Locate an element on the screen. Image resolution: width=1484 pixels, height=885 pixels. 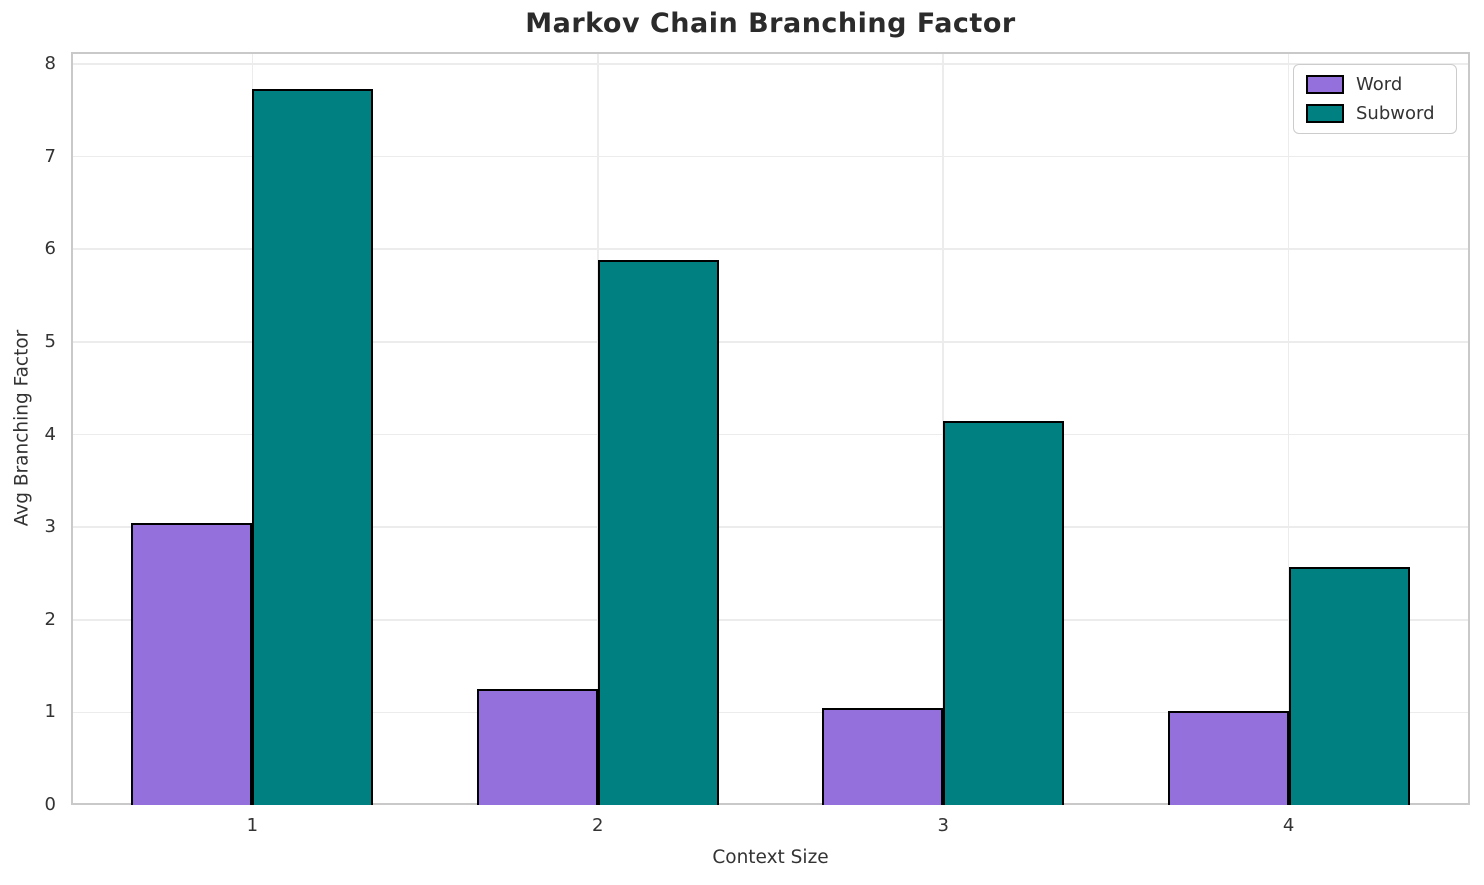
y-tick-8: 8 is located at coordinates (50, 64).